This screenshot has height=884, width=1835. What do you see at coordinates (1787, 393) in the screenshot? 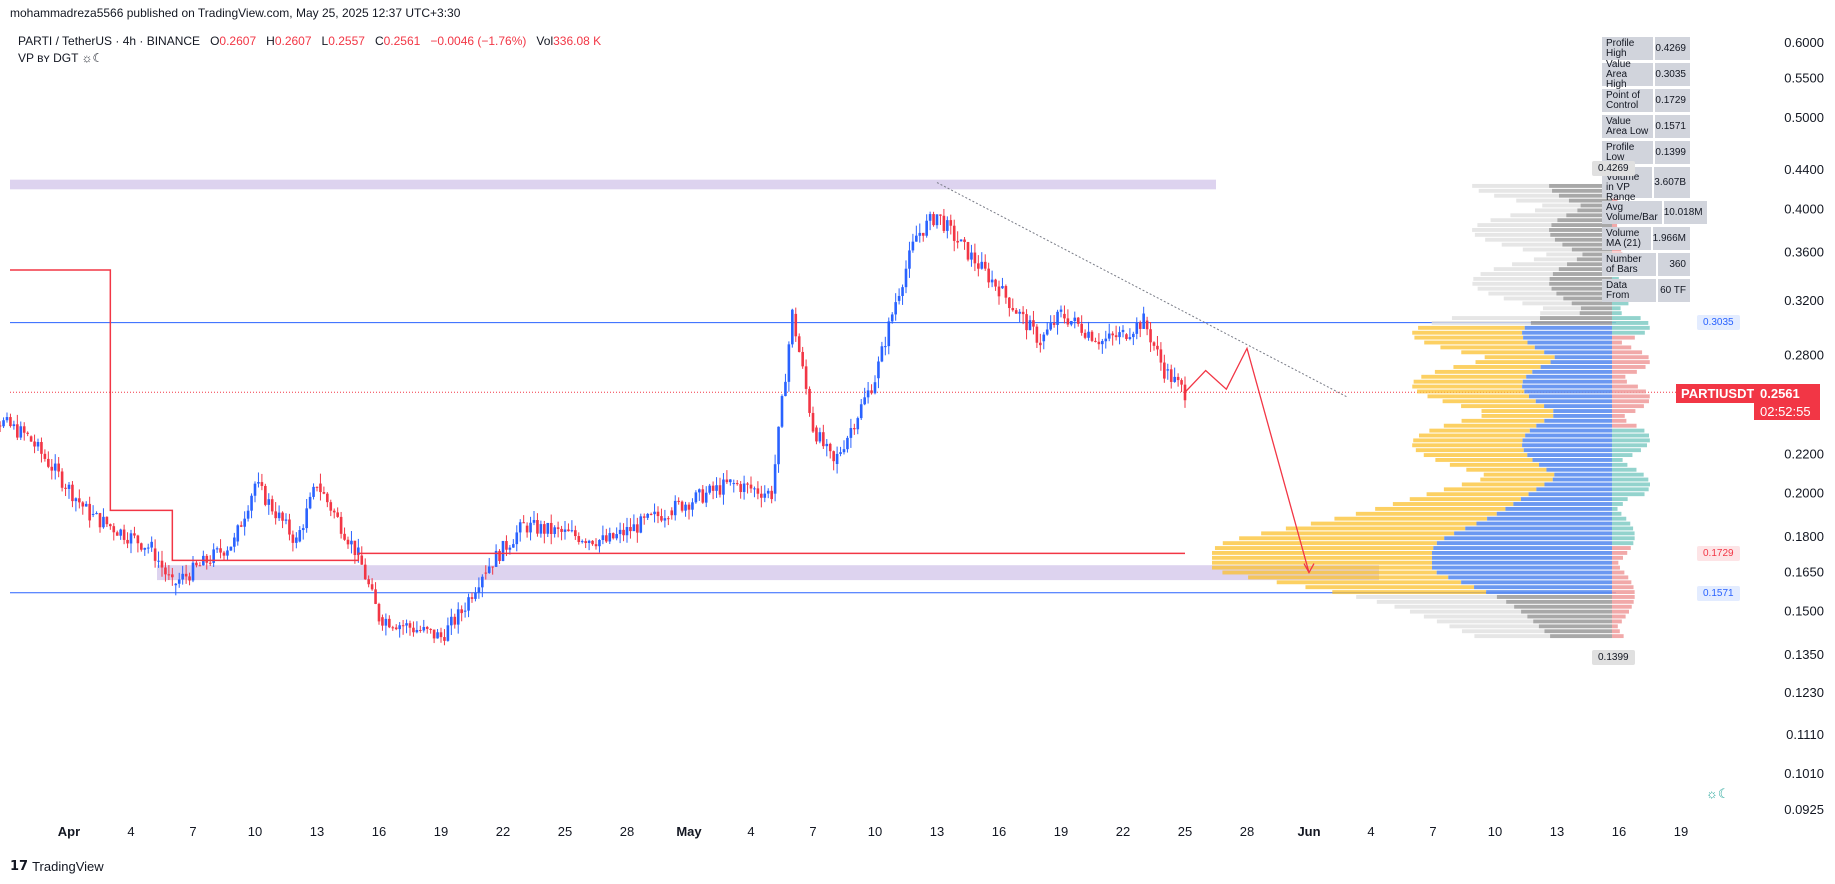
I see `last-price-tag: 0.2561` at bounding box center [1787, 393].